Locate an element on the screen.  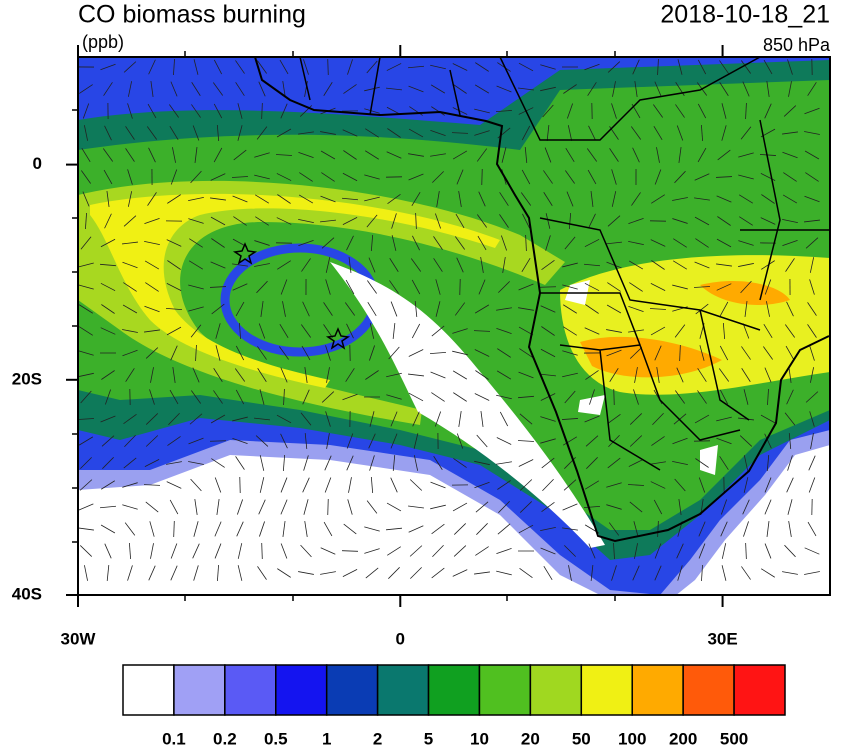
colorbar-label: 0.5 is located at coordinates (276, 738).